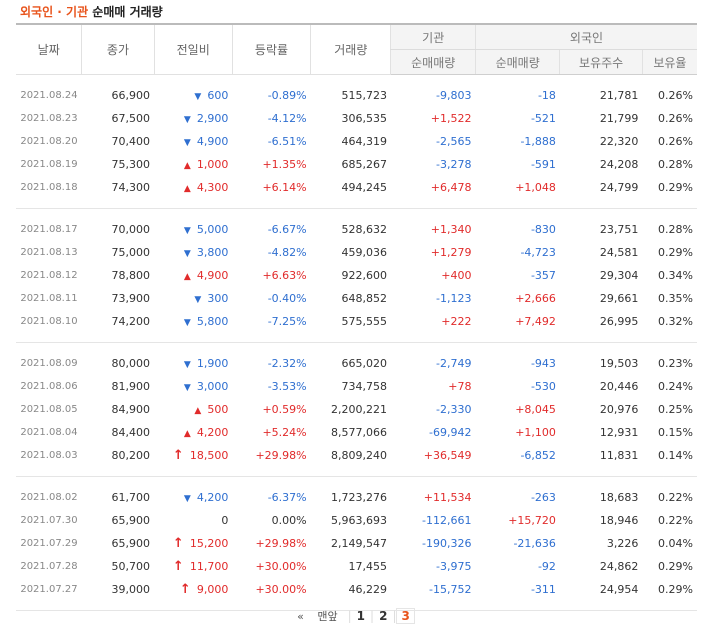  Describe the element at coordinates (212, 187) in the screenshot. I see `change-value: 4,300` at that location.